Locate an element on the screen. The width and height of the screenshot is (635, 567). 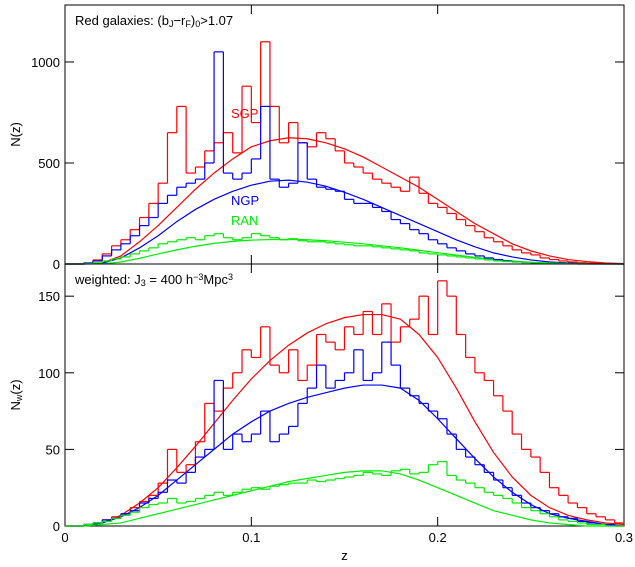
series-label: NGP is located at coordinates (245, 200).